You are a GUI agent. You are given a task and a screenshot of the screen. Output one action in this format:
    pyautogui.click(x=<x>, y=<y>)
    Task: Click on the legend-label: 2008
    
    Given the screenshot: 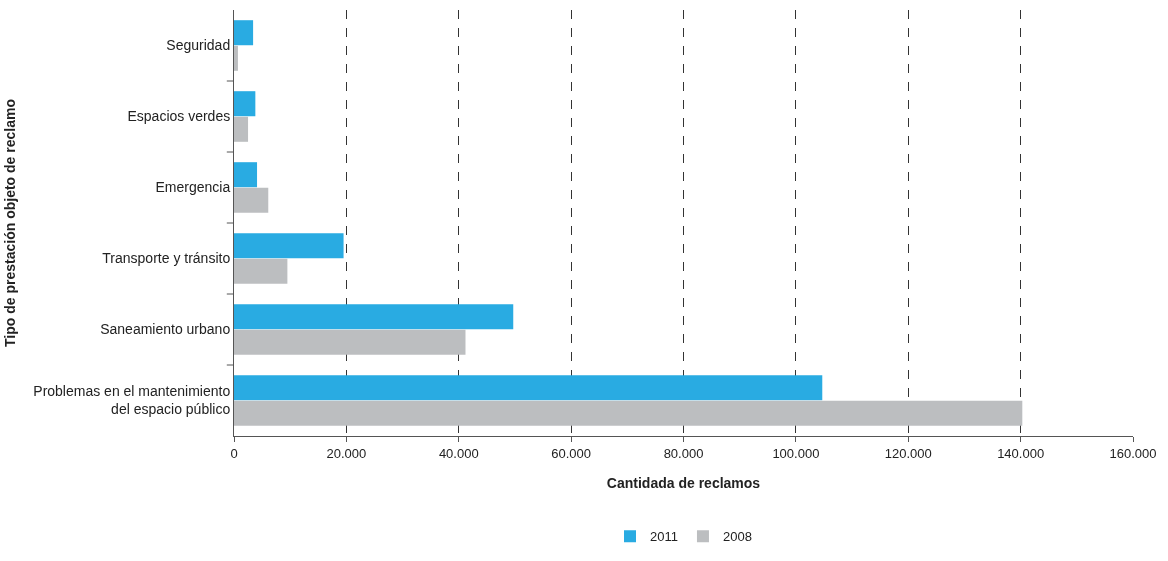 What is the action you would take?
    pyautogui.click(x=737, y=537)
    